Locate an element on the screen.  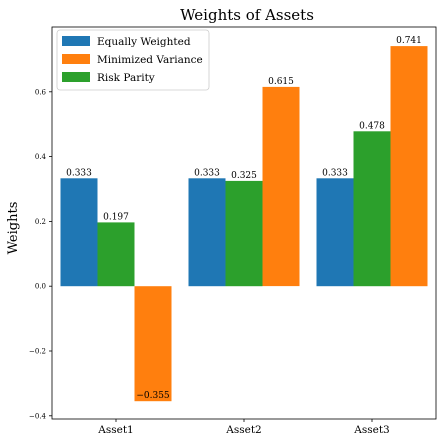
data-label: 0.741 is located at coordinates (409, 41).